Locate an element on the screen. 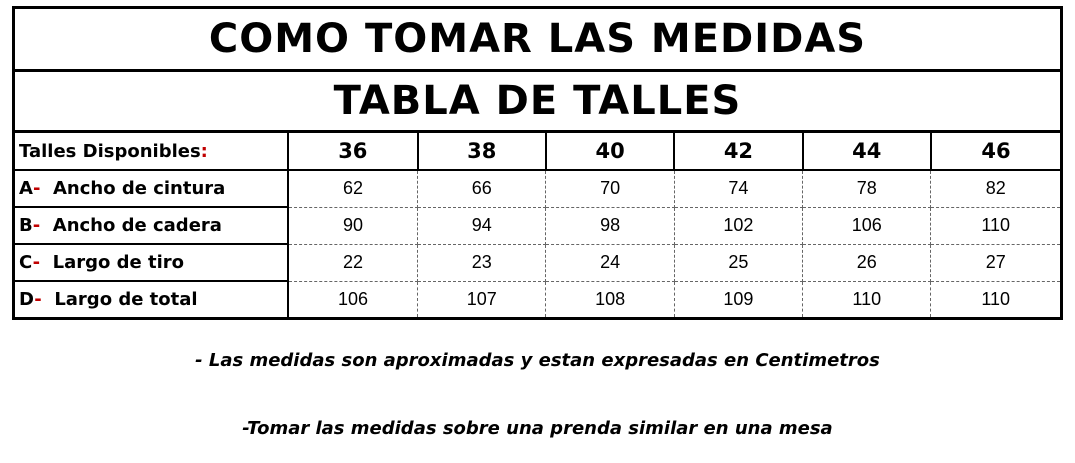  measure-cell: 70 is located at coordinates (610, 188).